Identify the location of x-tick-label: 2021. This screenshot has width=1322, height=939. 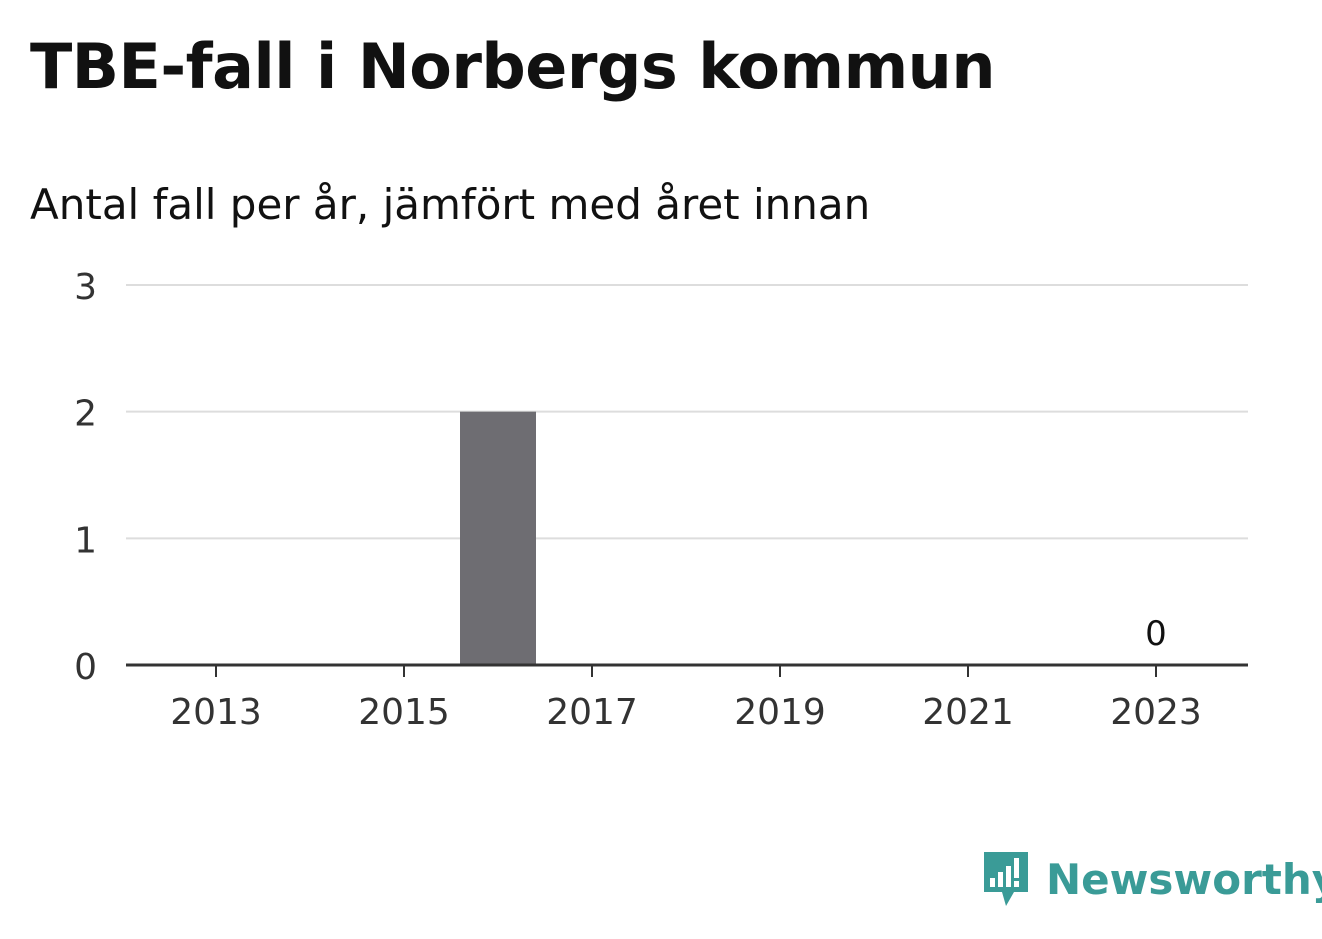
(968, 712).